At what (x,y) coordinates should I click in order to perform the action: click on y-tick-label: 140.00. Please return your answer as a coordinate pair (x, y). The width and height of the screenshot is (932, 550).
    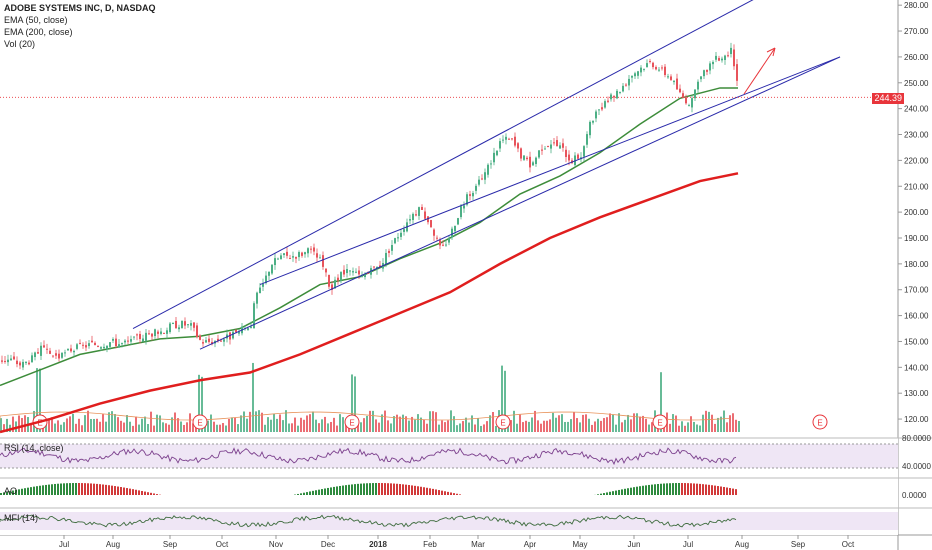
    Looking at the image, I should click on (916, 367).